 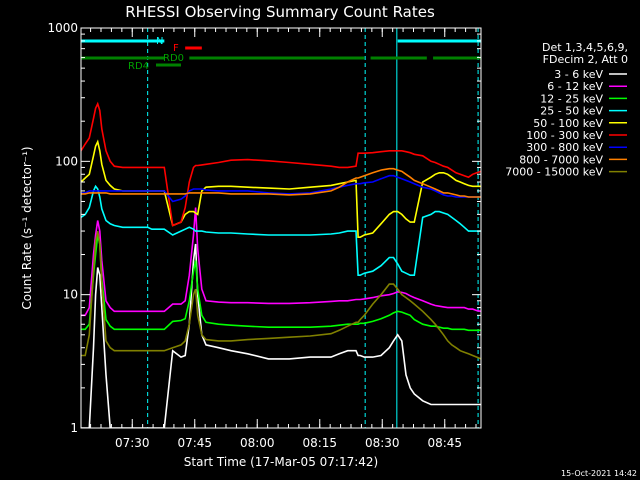 What do you see at coordinates (159, 41) in the screenshot?
I see `annotation-n: N` at bounding box center [159, 41].